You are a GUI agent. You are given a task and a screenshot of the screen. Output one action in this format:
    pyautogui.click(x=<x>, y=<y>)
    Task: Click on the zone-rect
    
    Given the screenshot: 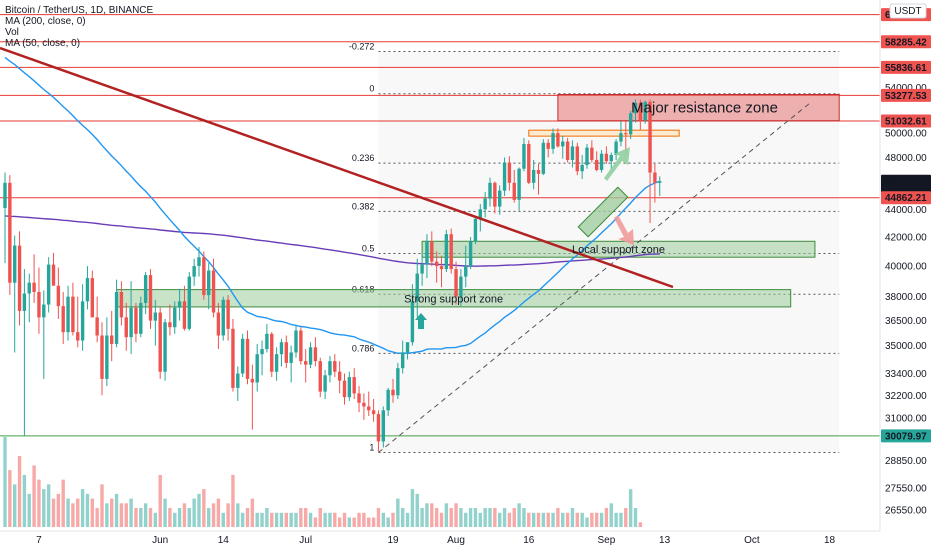 What is the action you would take?
    pyautogui.click(x=604, y=133)
    